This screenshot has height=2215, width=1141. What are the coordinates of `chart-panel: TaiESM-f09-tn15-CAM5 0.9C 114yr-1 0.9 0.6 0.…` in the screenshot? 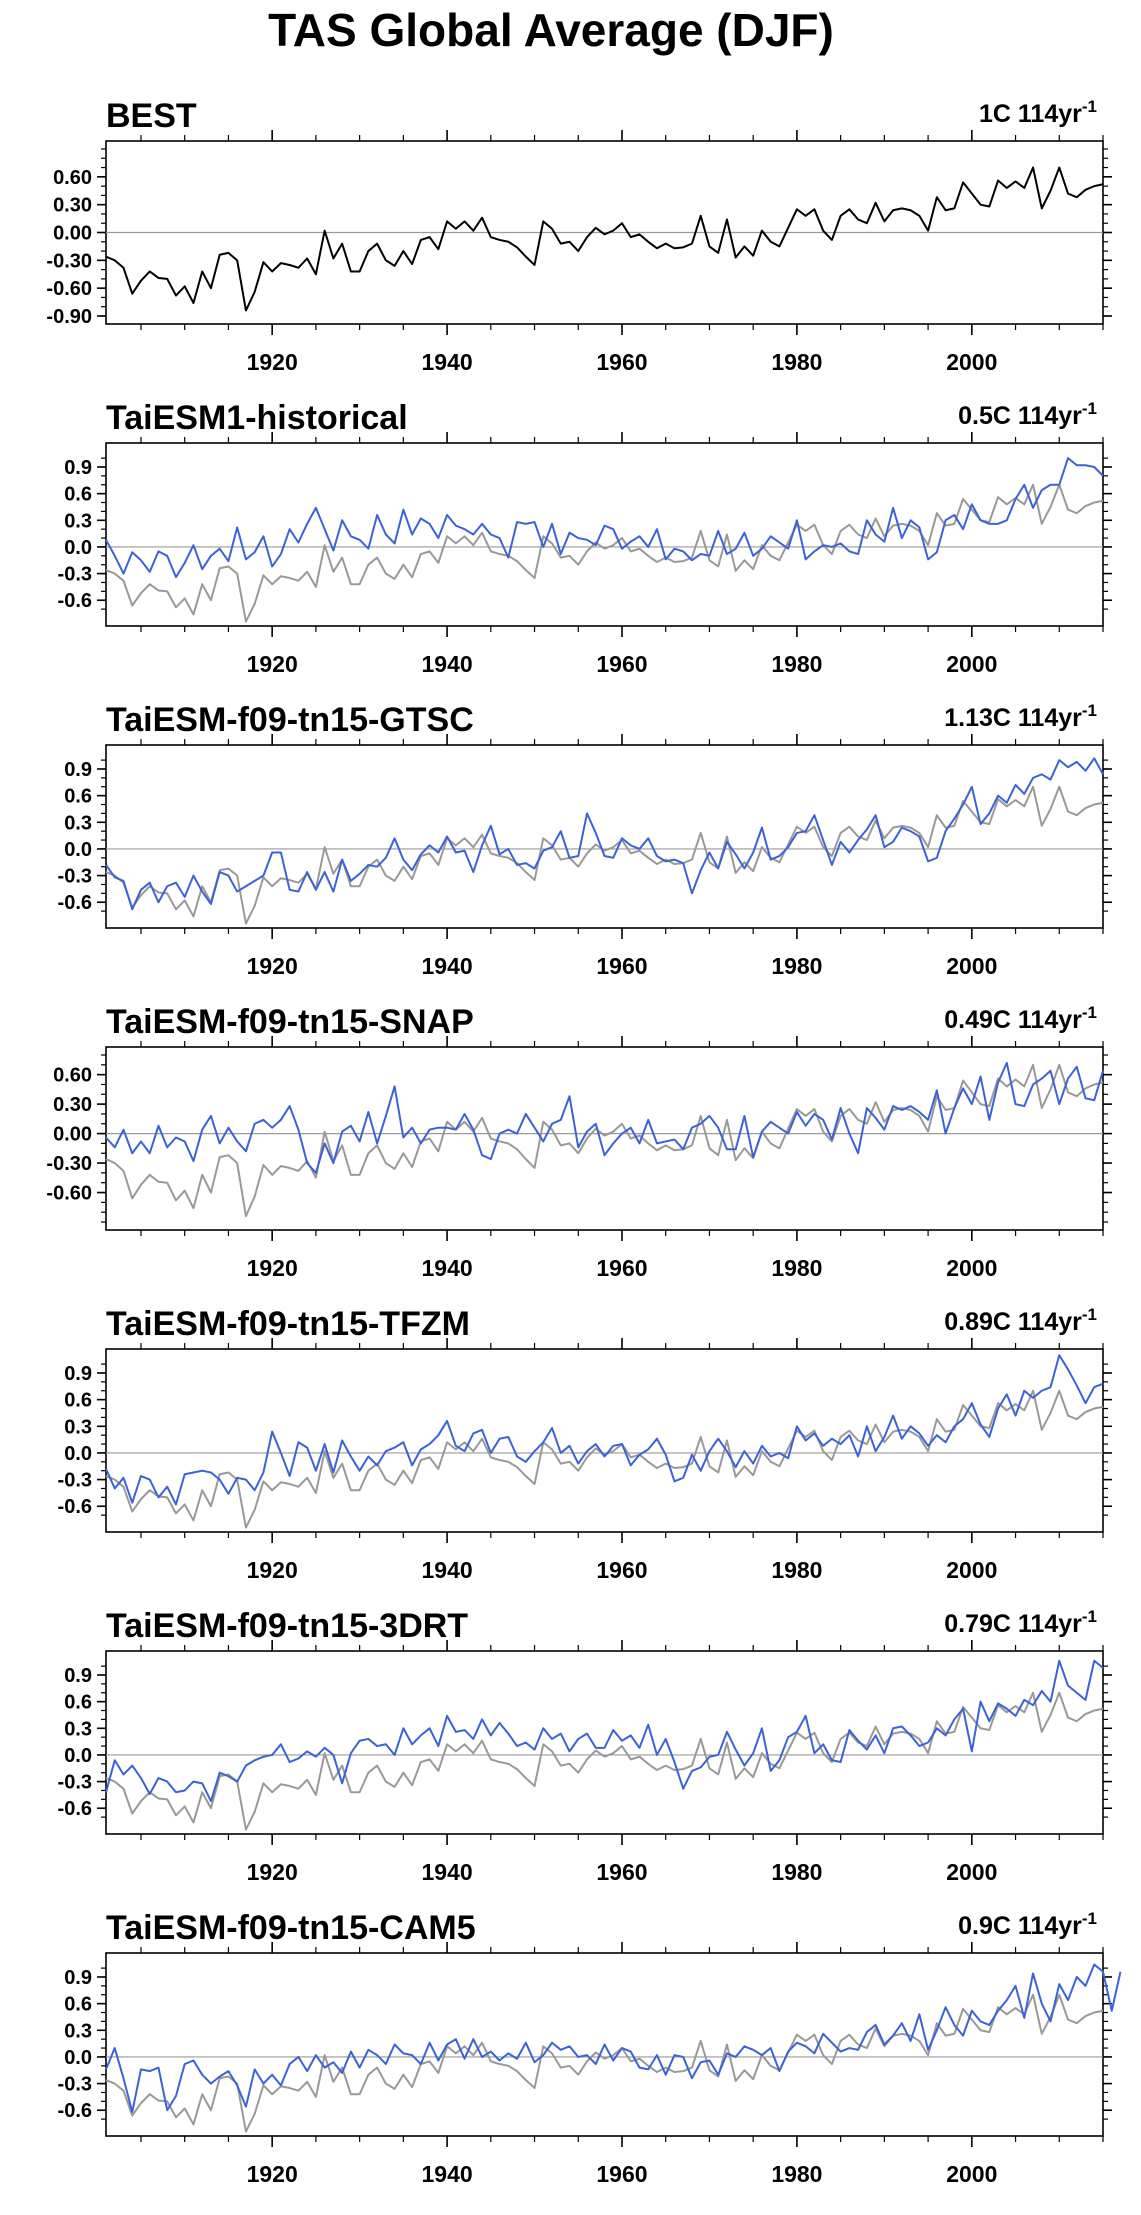 It's located at (590, 2048).